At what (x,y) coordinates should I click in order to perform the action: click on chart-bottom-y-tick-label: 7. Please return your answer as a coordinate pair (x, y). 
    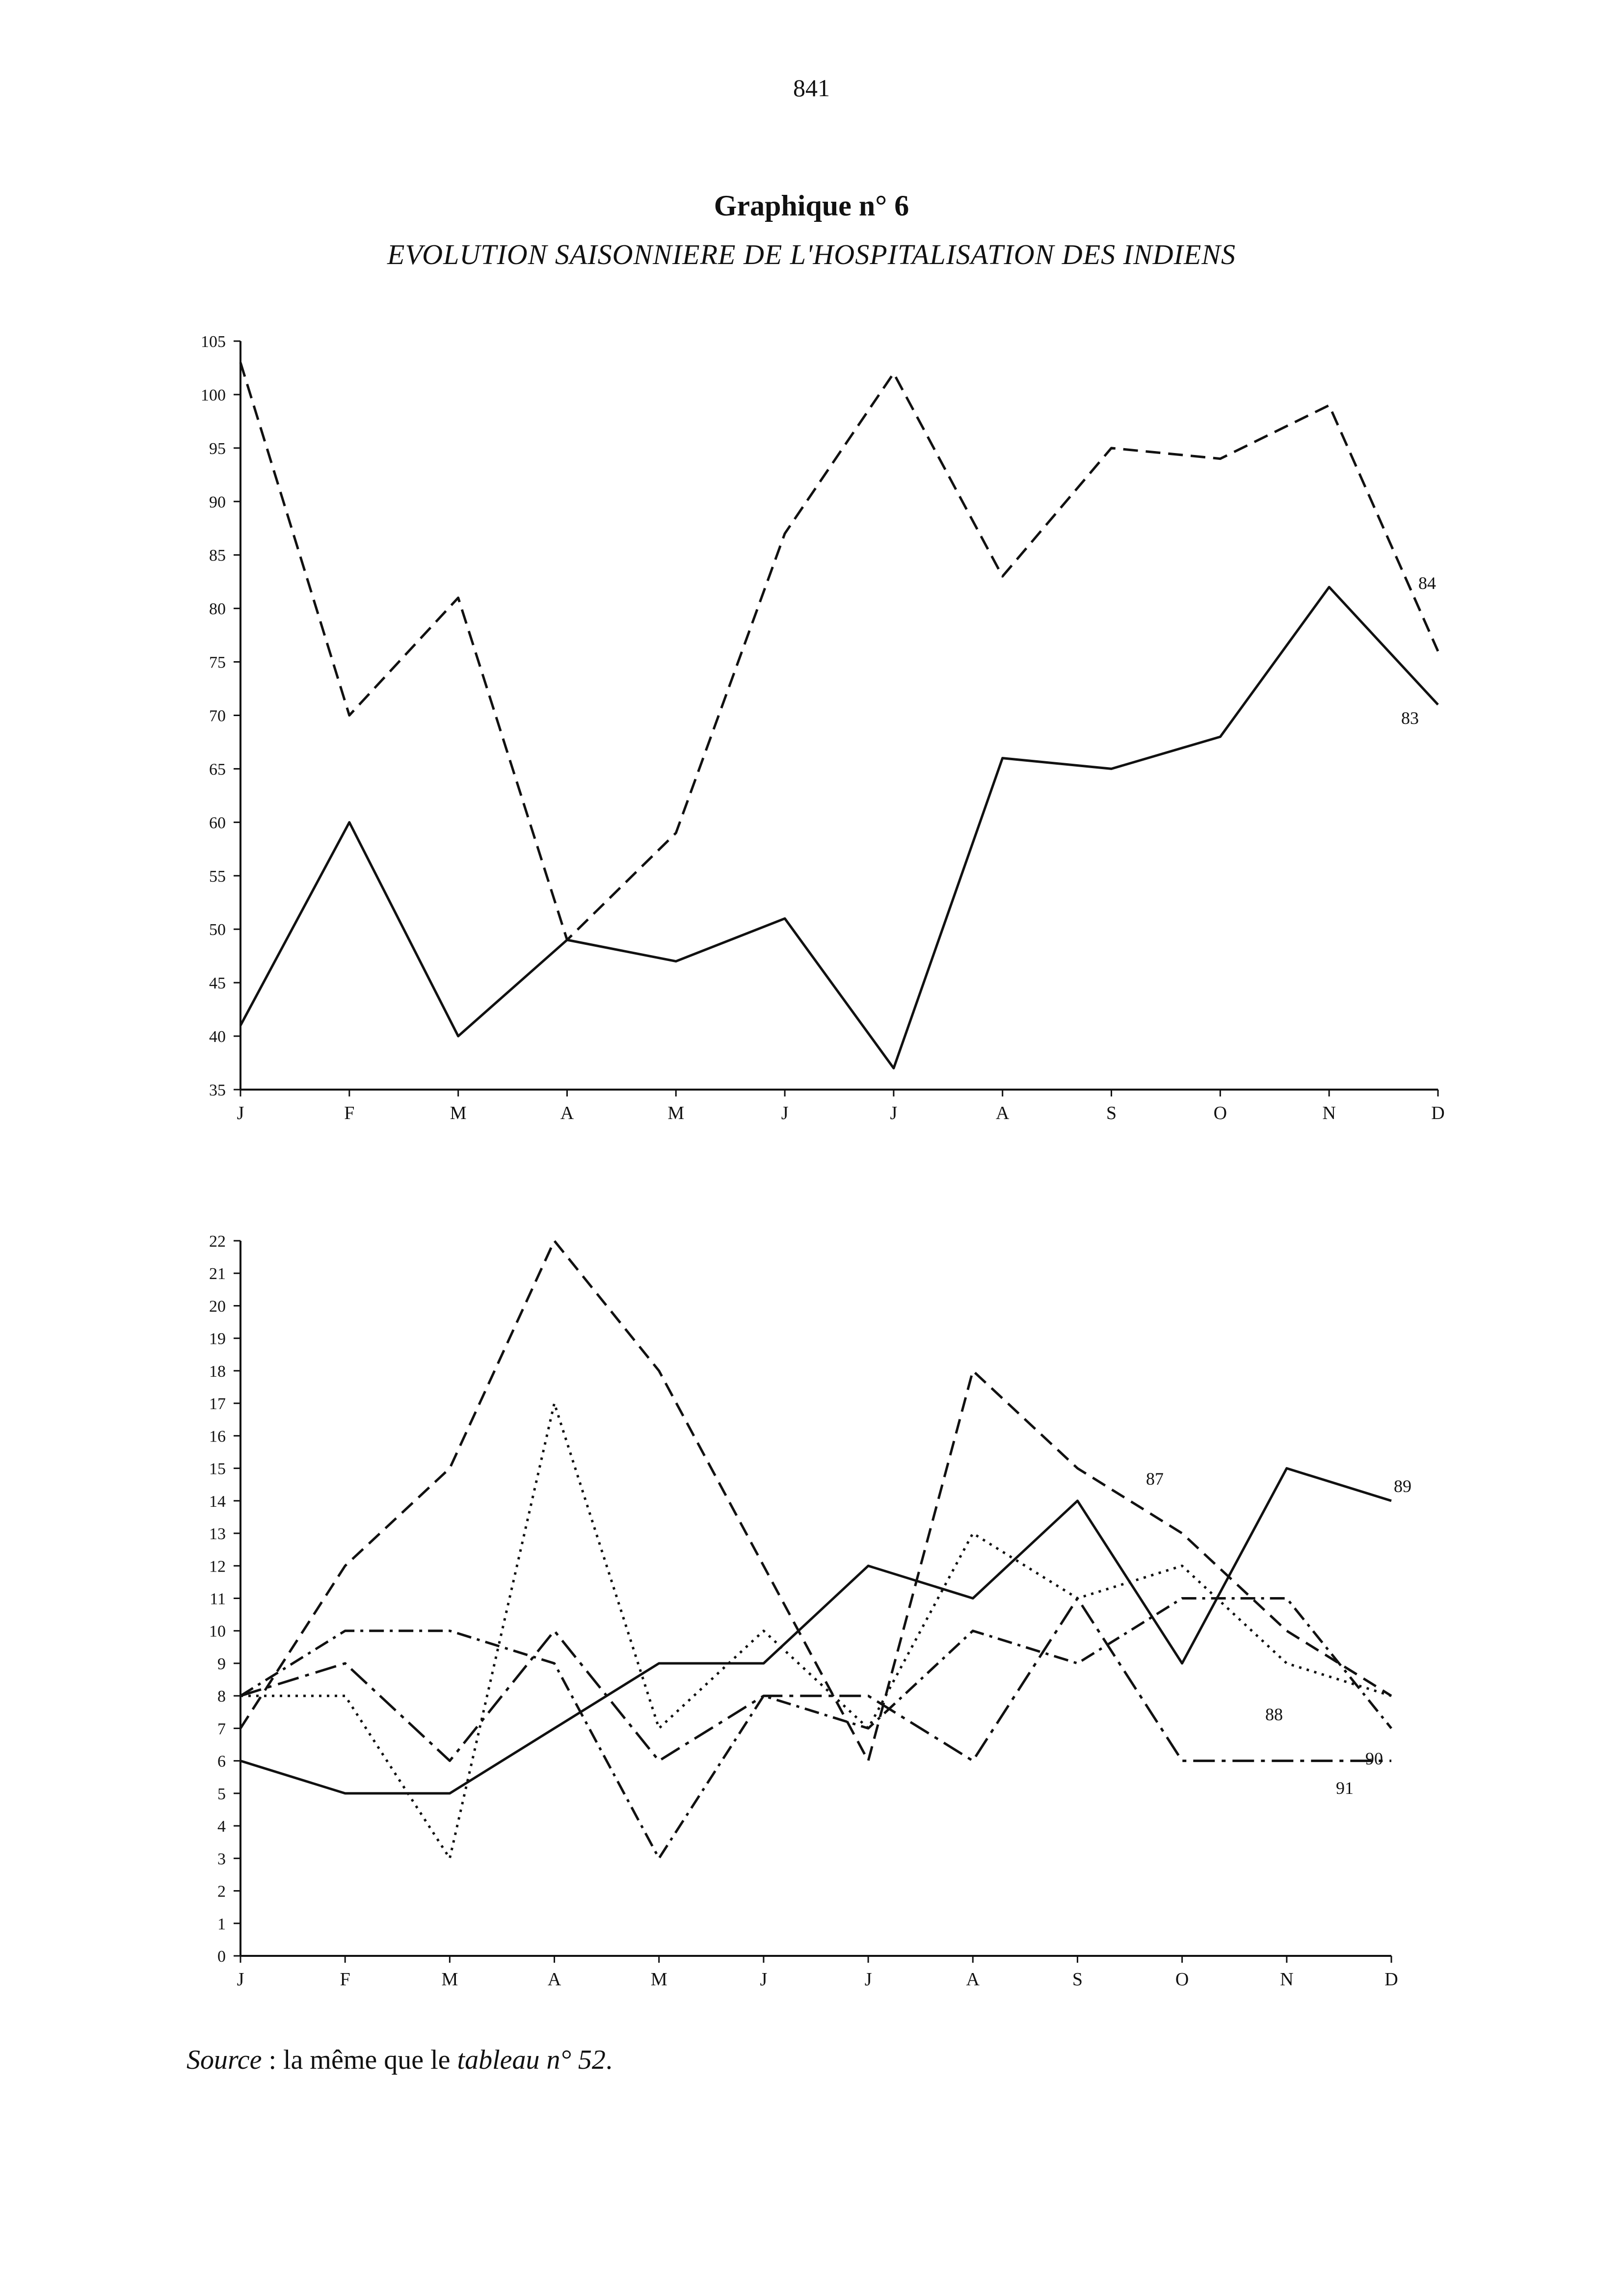
    Looking at the image, I should click on (221, 1729).